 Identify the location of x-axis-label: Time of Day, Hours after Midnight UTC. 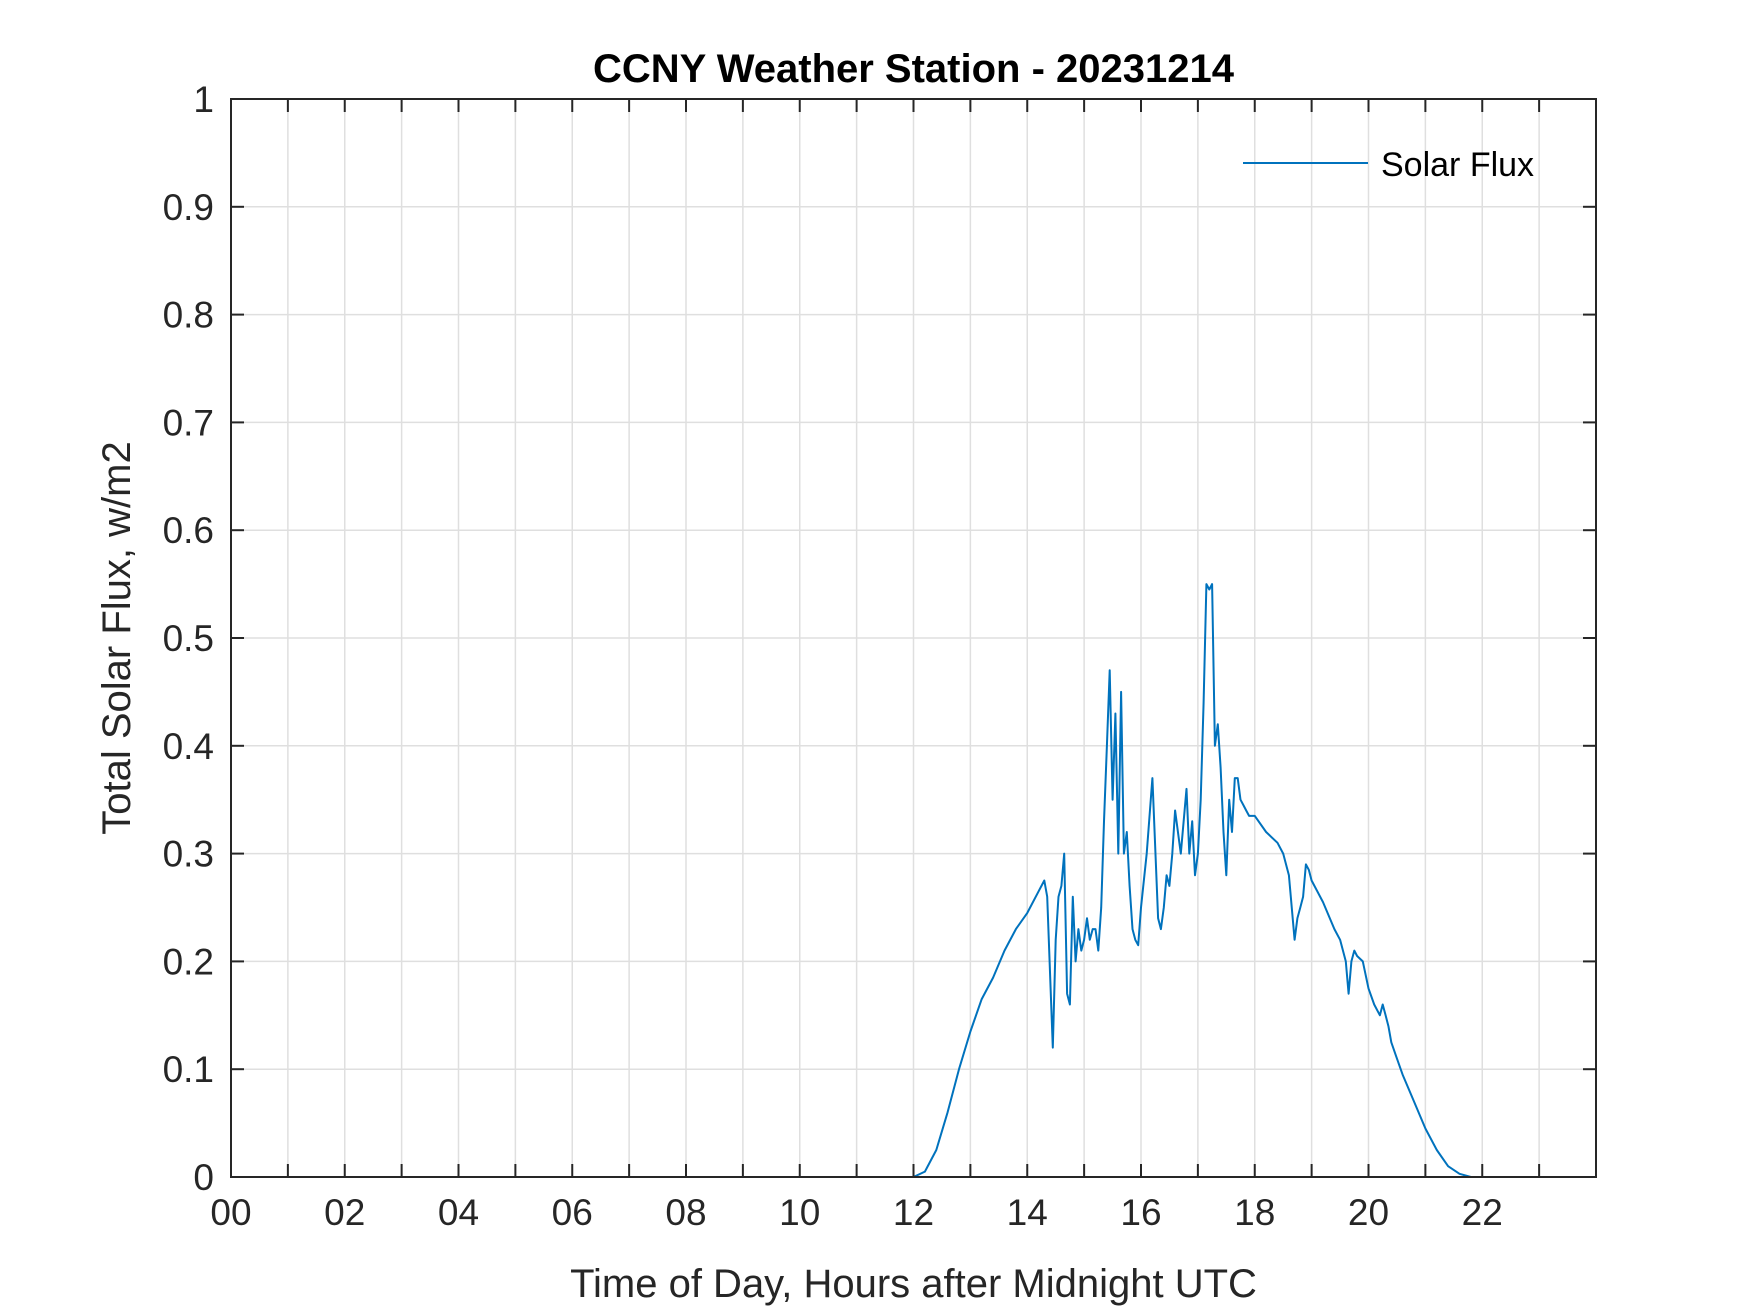
(913, 1284).